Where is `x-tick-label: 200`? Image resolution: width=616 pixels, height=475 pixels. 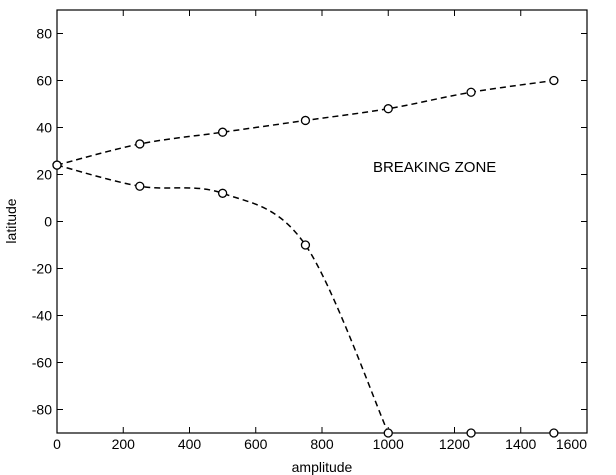
x-tick-label: 200 is located at coordinates (124, 444).